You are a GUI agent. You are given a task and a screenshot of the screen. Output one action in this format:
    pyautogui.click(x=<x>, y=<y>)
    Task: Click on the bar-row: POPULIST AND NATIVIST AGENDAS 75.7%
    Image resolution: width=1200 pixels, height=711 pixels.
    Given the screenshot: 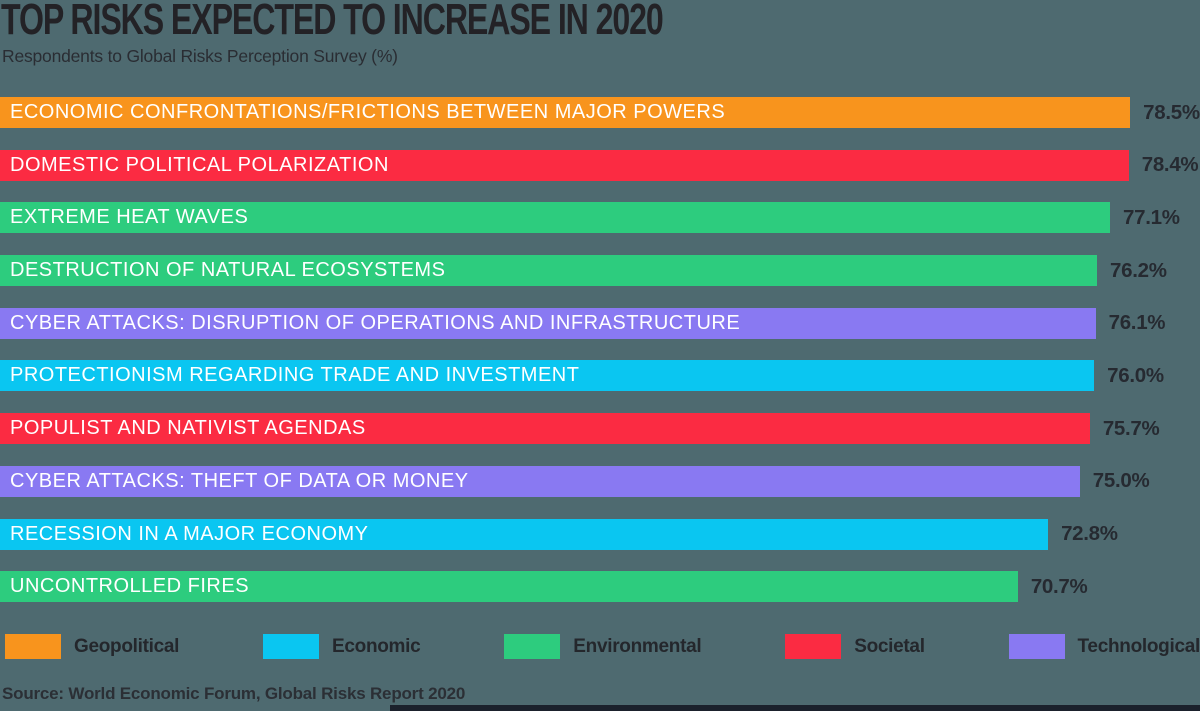 What is the action you would take?
    pyautogui.click(x=600, y=429)
    